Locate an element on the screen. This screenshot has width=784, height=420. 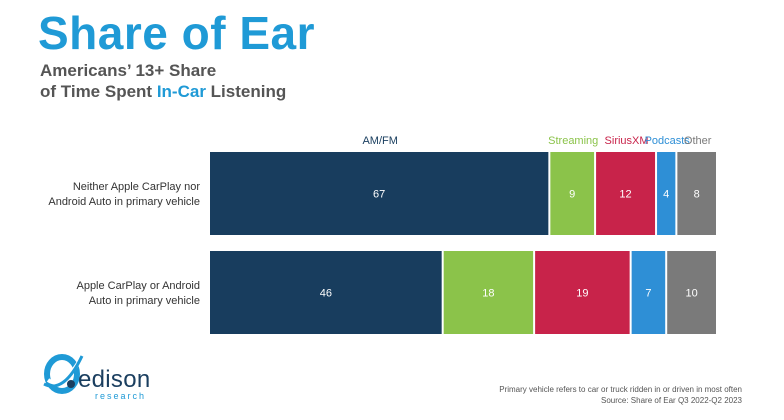
subtitle-line-2-suffix: Listening is located at coordinates (246, 91).